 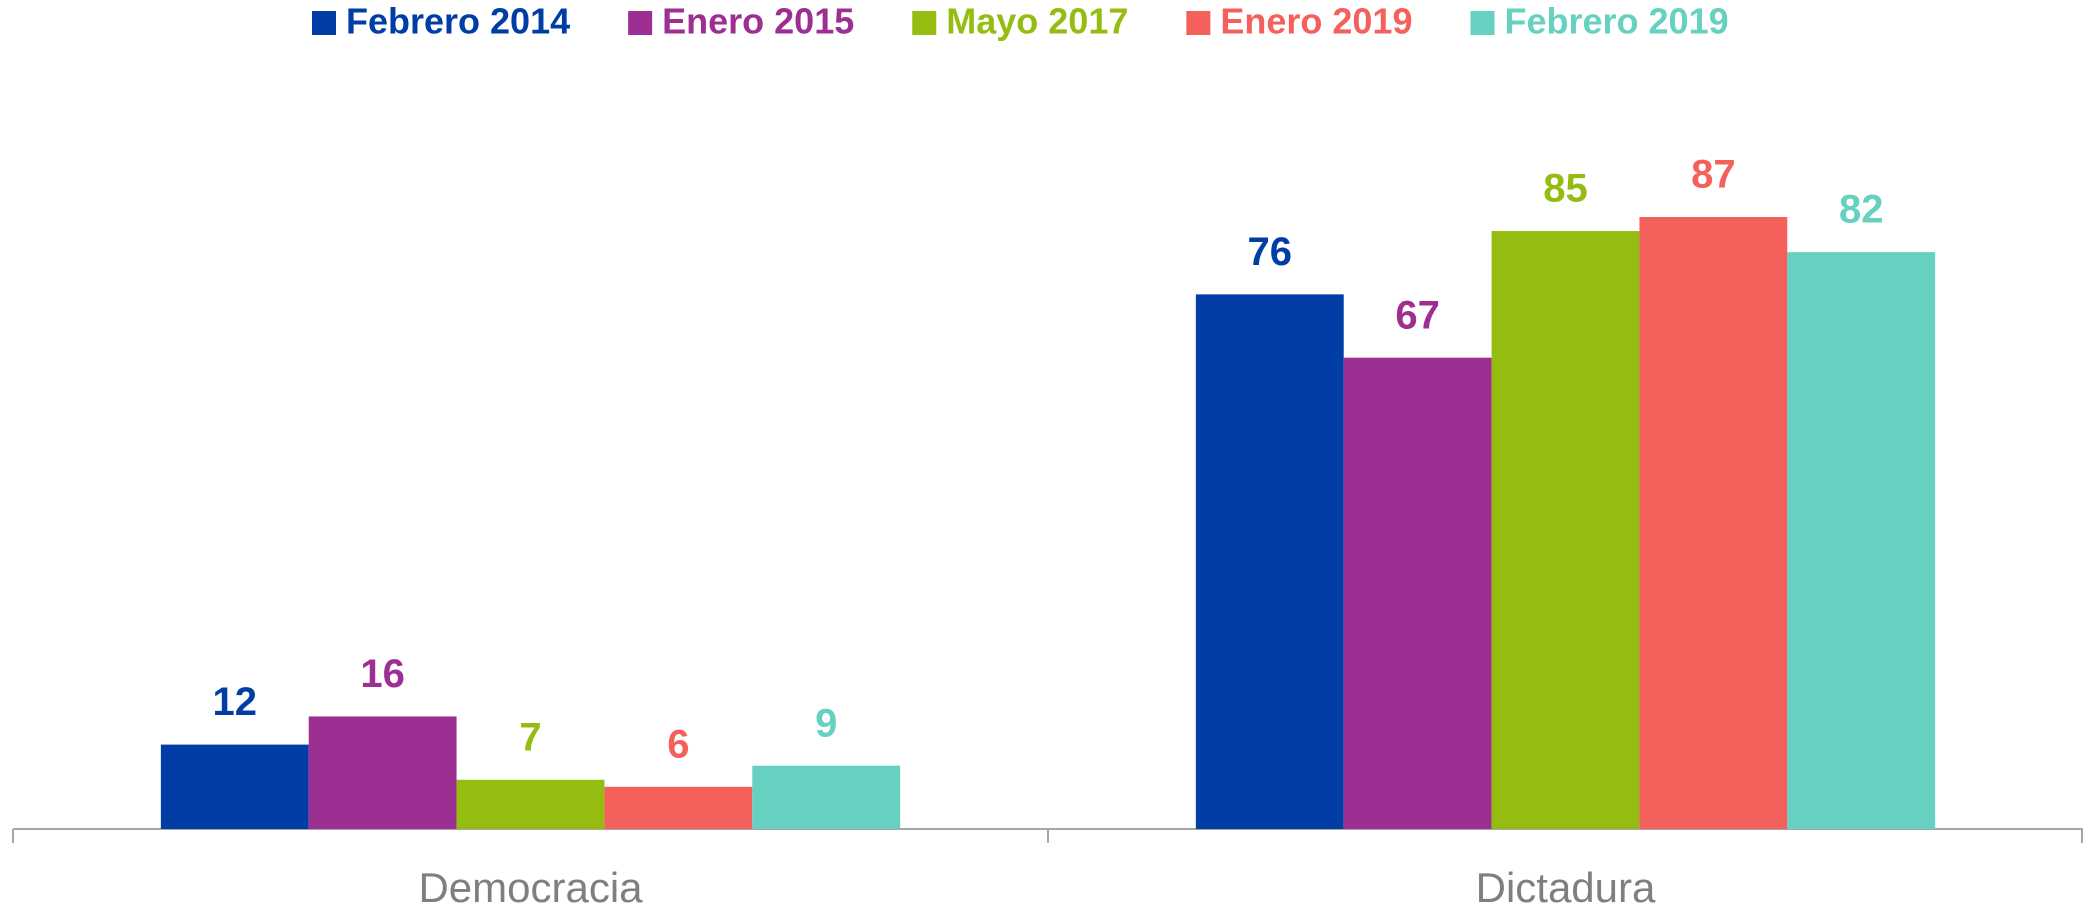 I want to click on legend-label: Enero 2015, so click(x=758, y=21).